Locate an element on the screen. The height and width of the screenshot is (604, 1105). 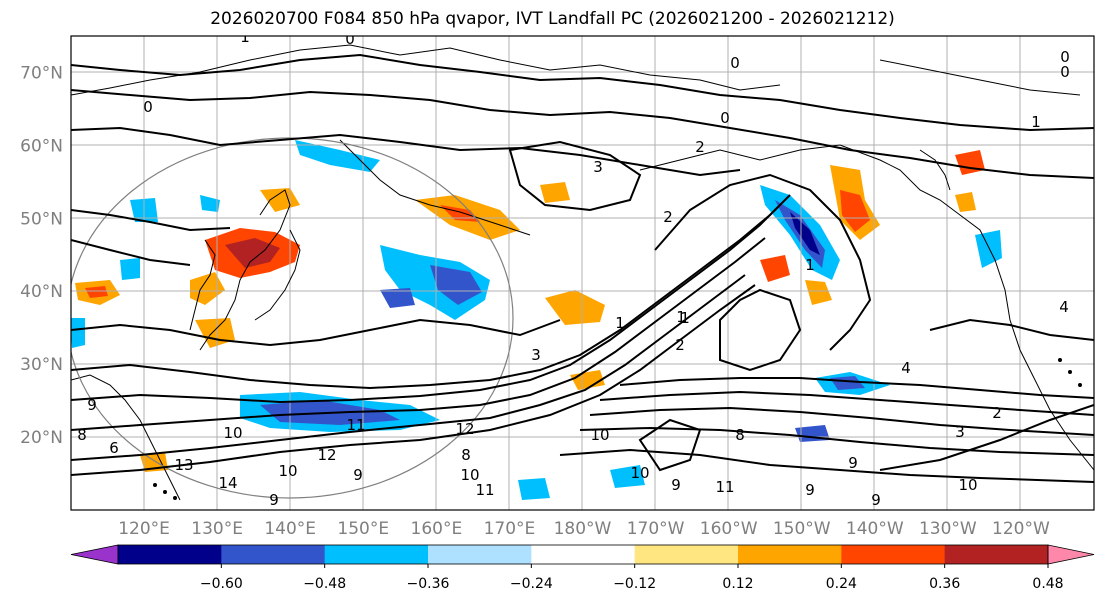
lat-label-1: 60°N is located at coordinates (41, 146).